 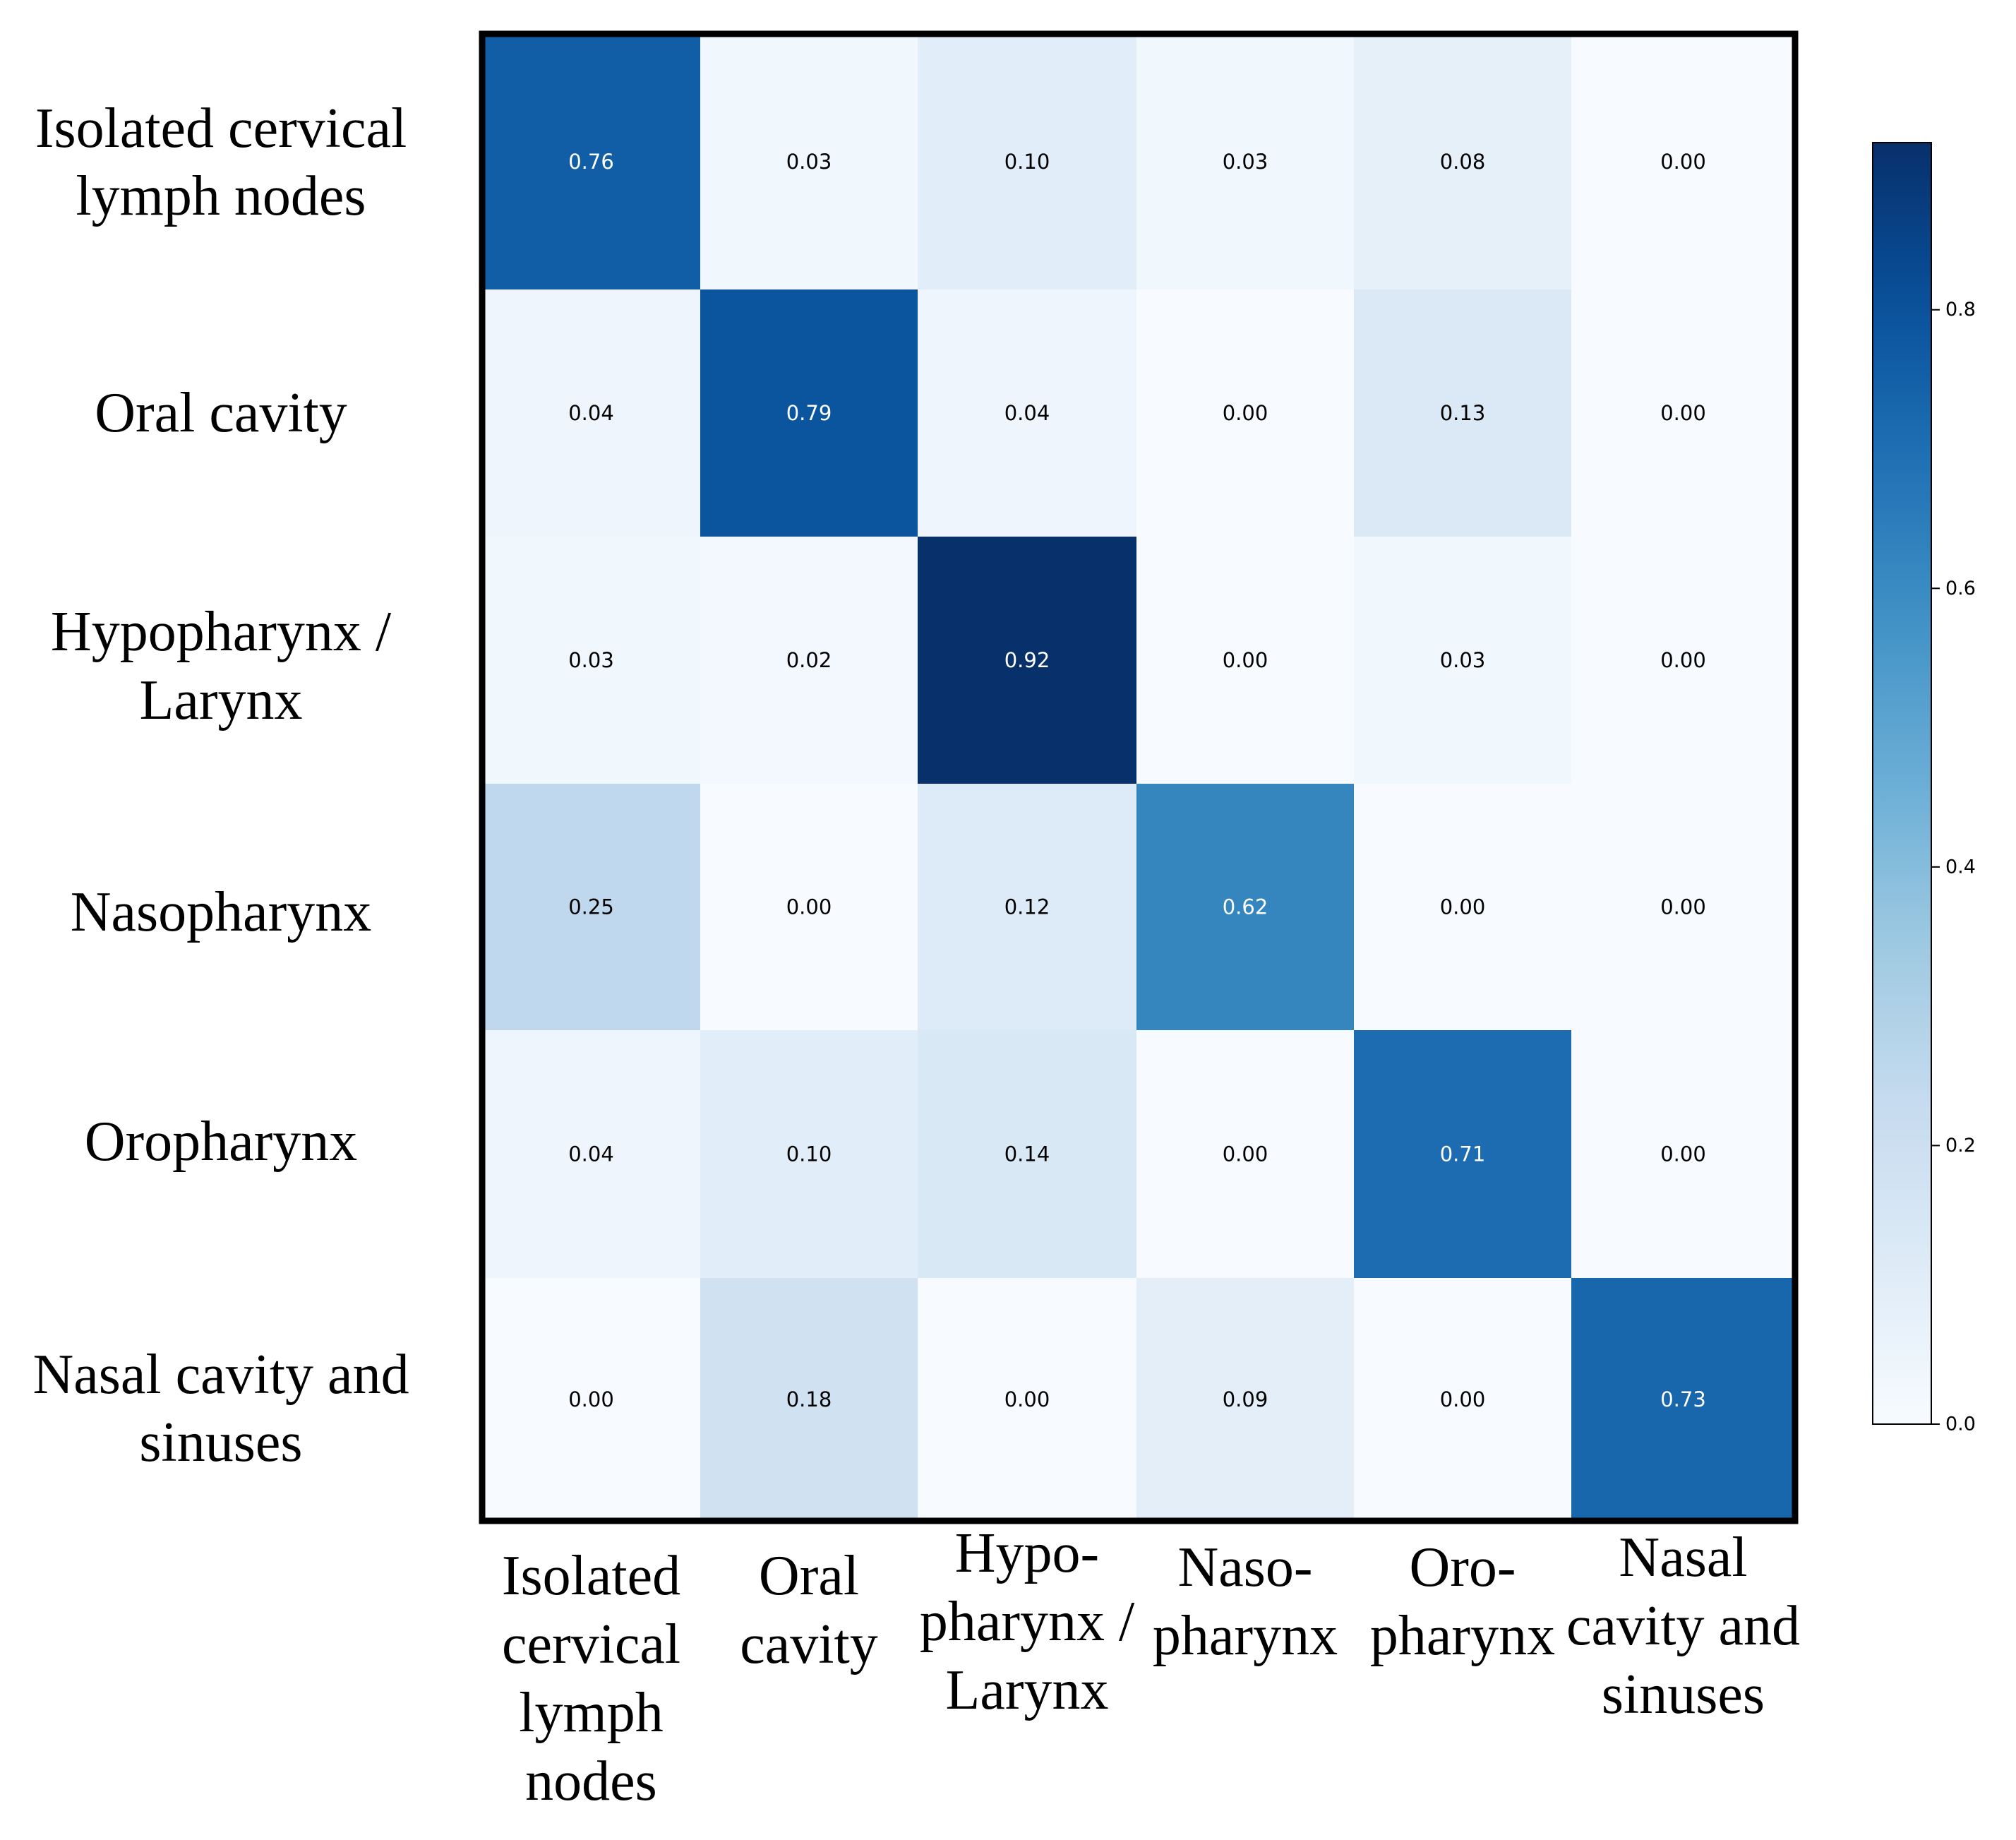 What do you see at coordinates (222, 1142) in the screenshot?
I see `row-label-4-line-0: Oropharynx` at bounding box center [222, 1142].